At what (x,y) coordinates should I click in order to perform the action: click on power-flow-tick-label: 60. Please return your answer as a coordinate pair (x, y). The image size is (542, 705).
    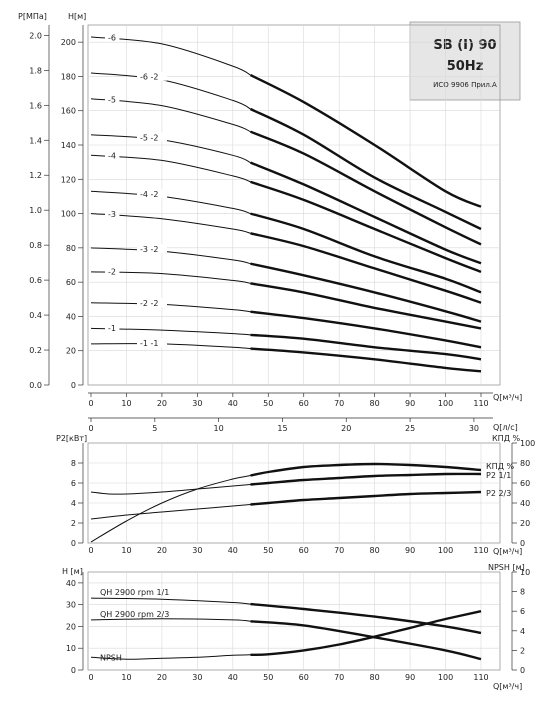
    Looking at the image, I should click on (304, 550).